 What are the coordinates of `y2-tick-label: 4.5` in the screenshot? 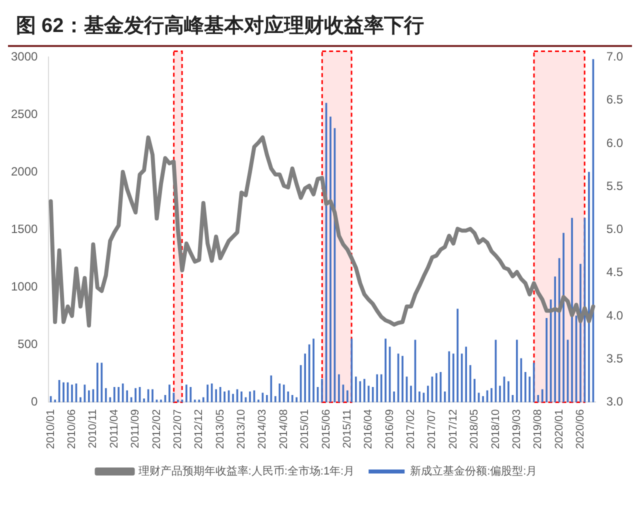 It's located at (615, 272).